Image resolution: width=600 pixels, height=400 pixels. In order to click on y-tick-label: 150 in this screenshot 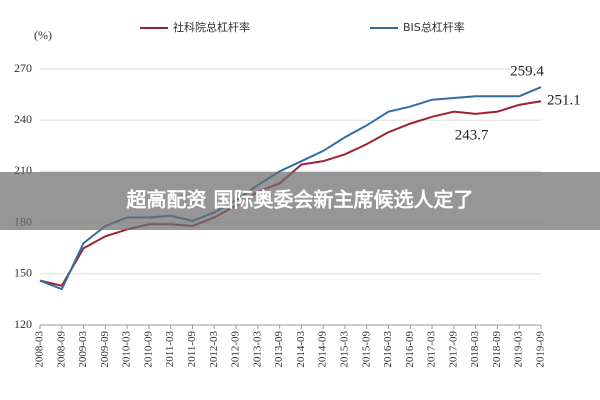, I will do `click(23, 273)`.